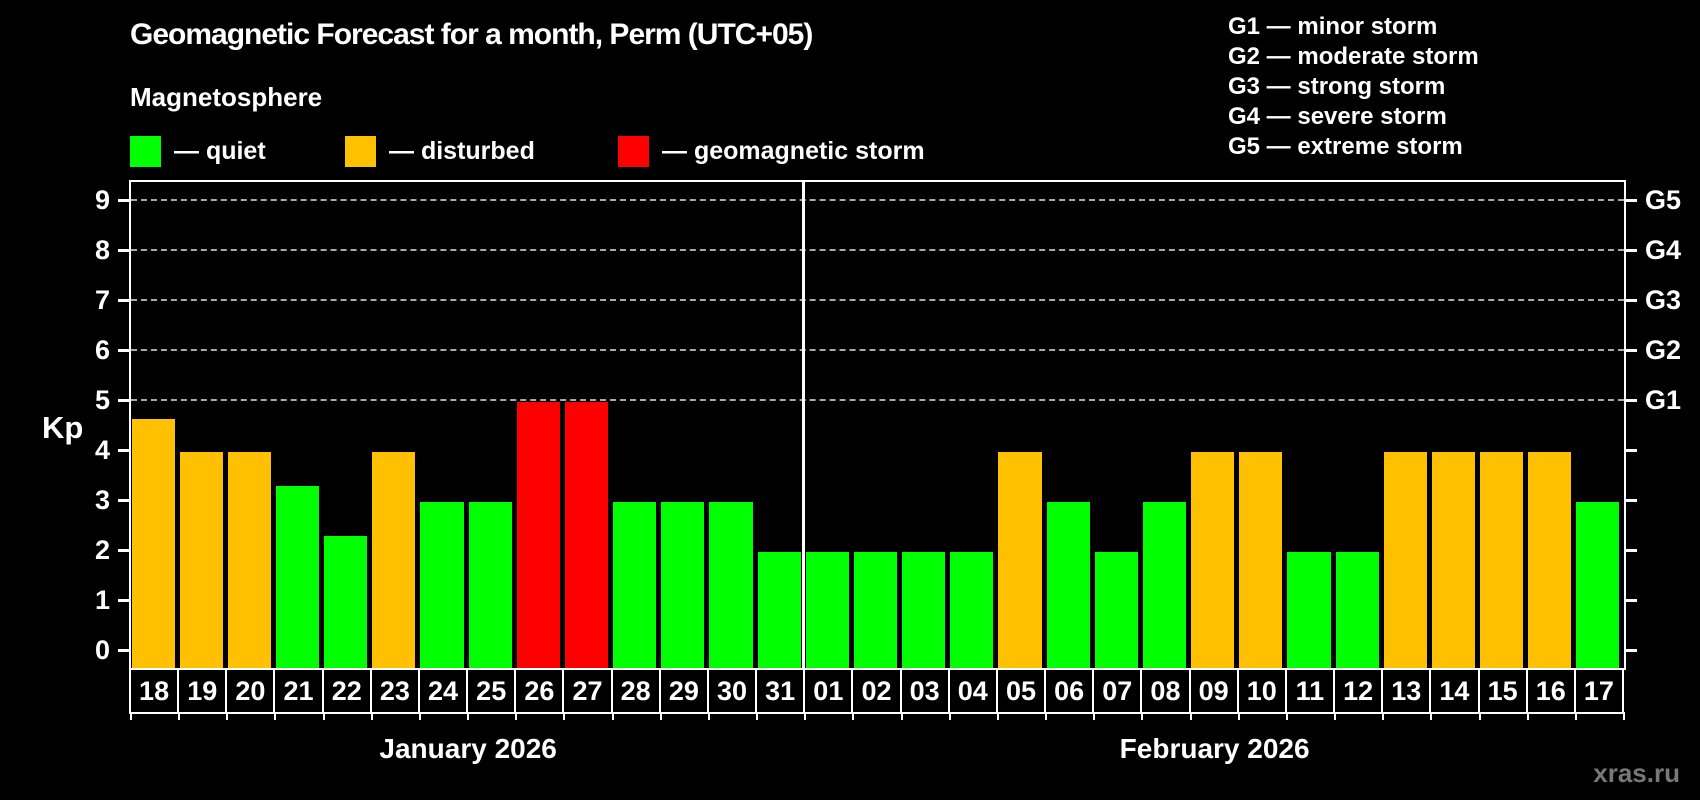 The width and height of the screenshot is (1700, 800). What do you see at coordinates (394, 691) in the screenshot?
I see `date-cell-23: 23` at bounding box center [394, 691].